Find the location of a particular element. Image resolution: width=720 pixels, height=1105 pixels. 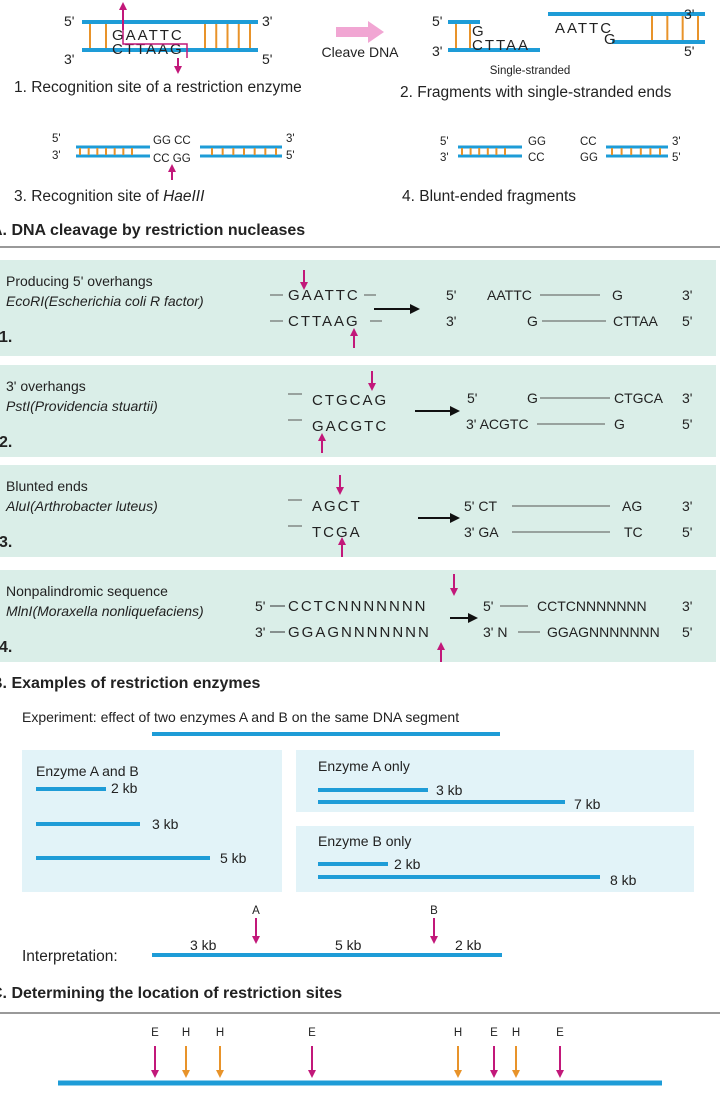

label: GAATTC is located at coordinates (148, 35).